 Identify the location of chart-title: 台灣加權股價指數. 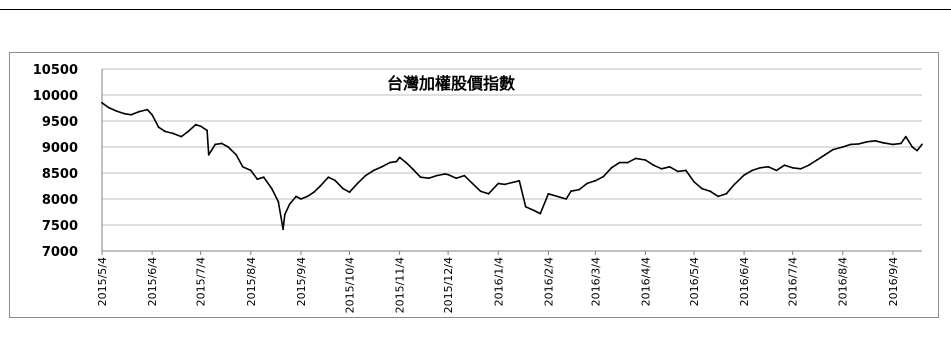
(451, 83).